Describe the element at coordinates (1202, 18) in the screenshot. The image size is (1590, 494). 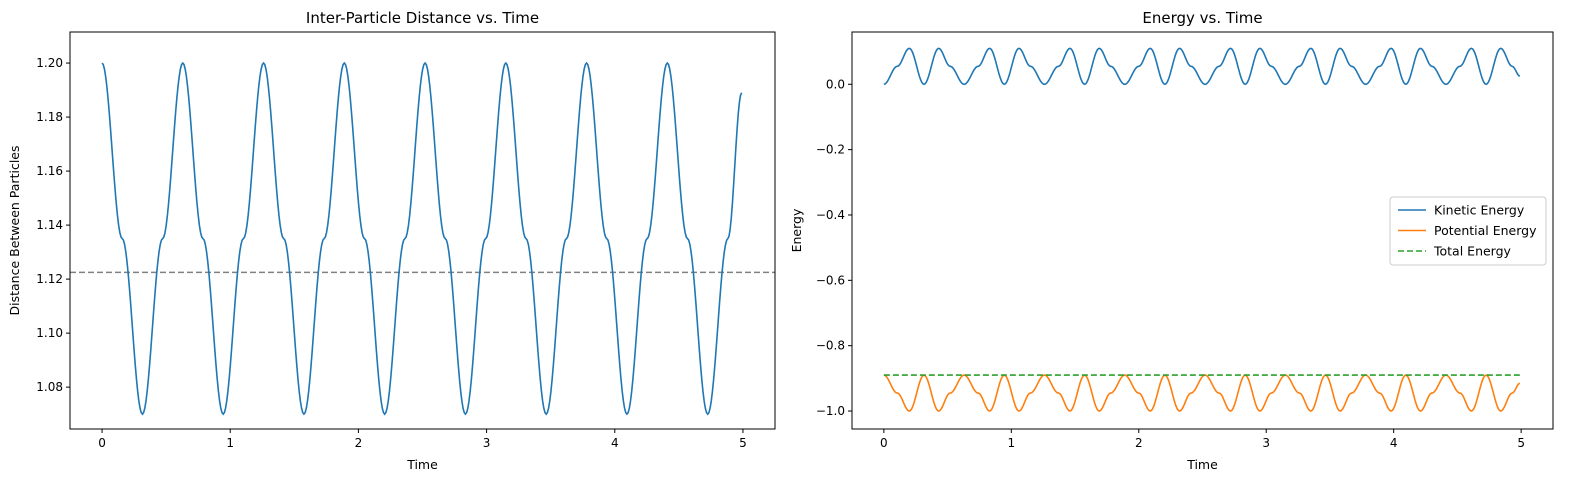
I see `chart-title: Energy vs. Time` at that location.